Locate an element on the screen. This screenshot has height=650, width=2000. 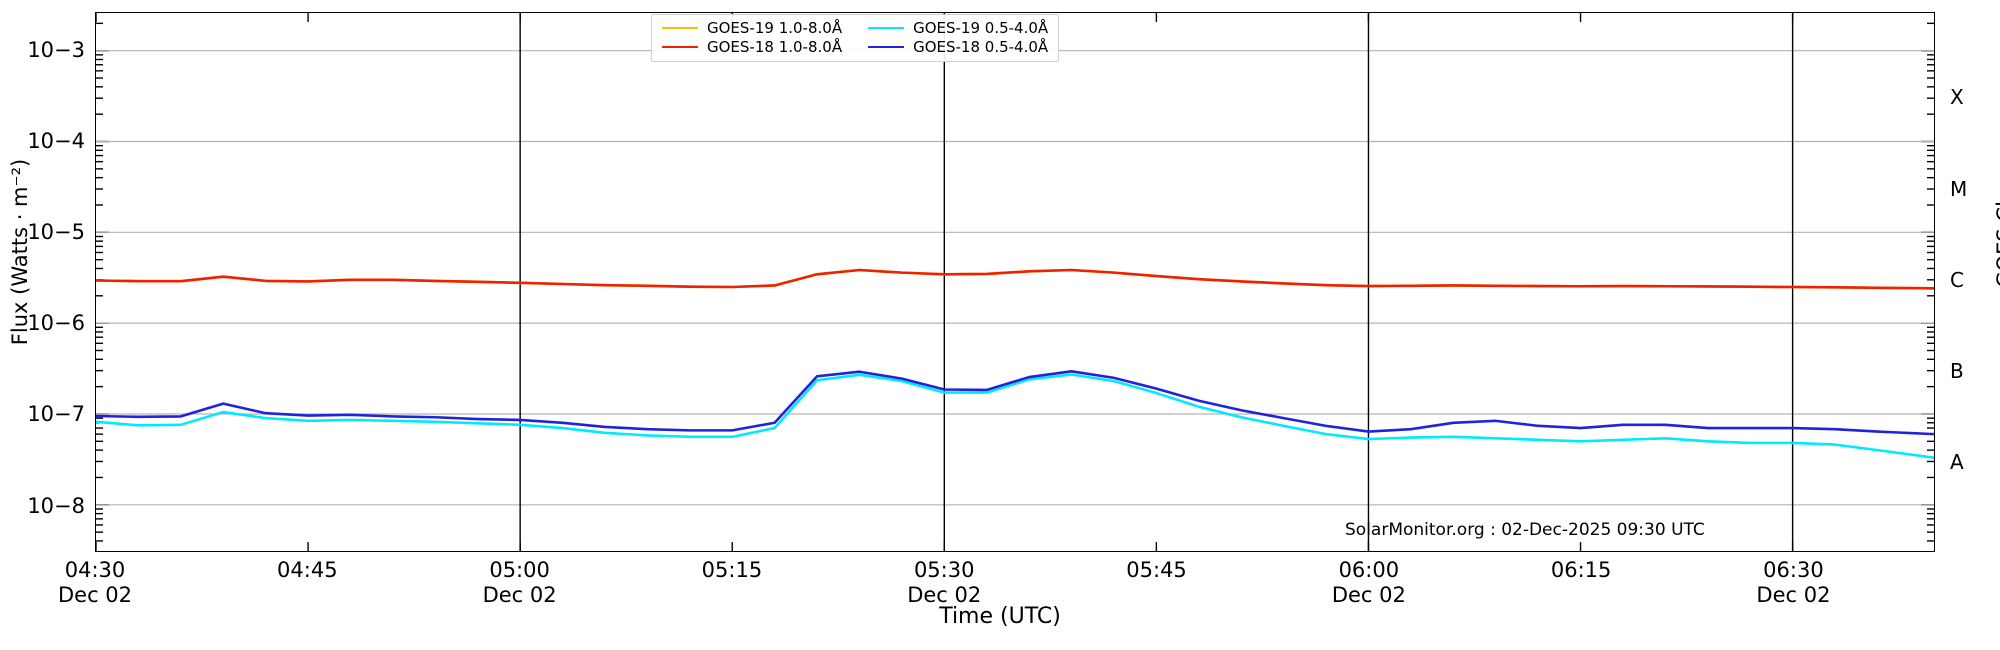
legend-item: GOES-19 1.0-8.0Å is located at coordinates (752, 28).